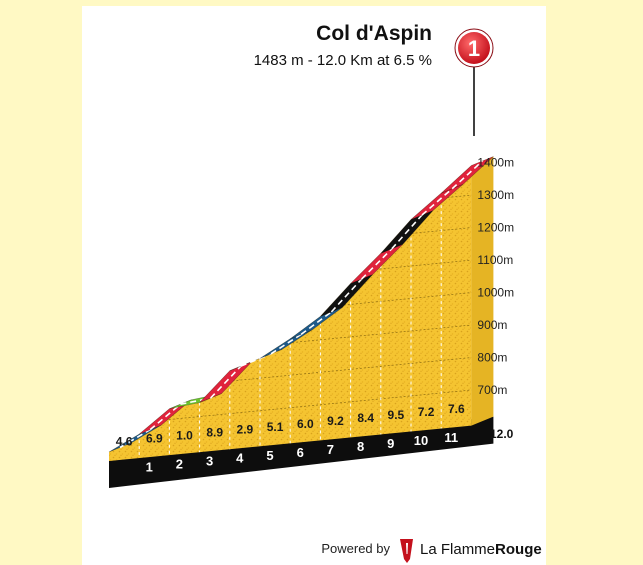  I want to click on summit-marker: 1, so click(474, 82).